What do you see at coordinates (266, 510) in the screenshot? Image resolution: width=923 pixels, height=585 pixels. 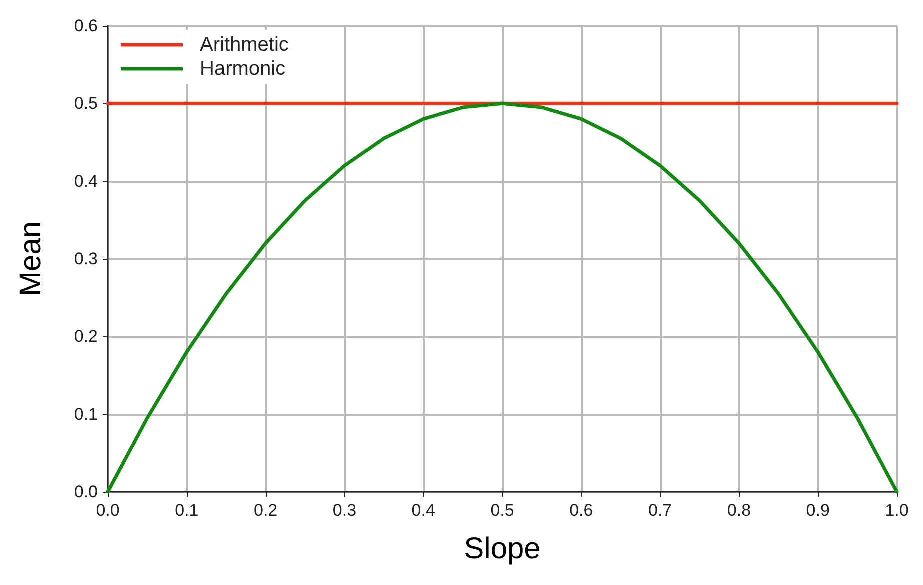 I see `x-tick-label: 0.2` at bounding box center [266, 510].